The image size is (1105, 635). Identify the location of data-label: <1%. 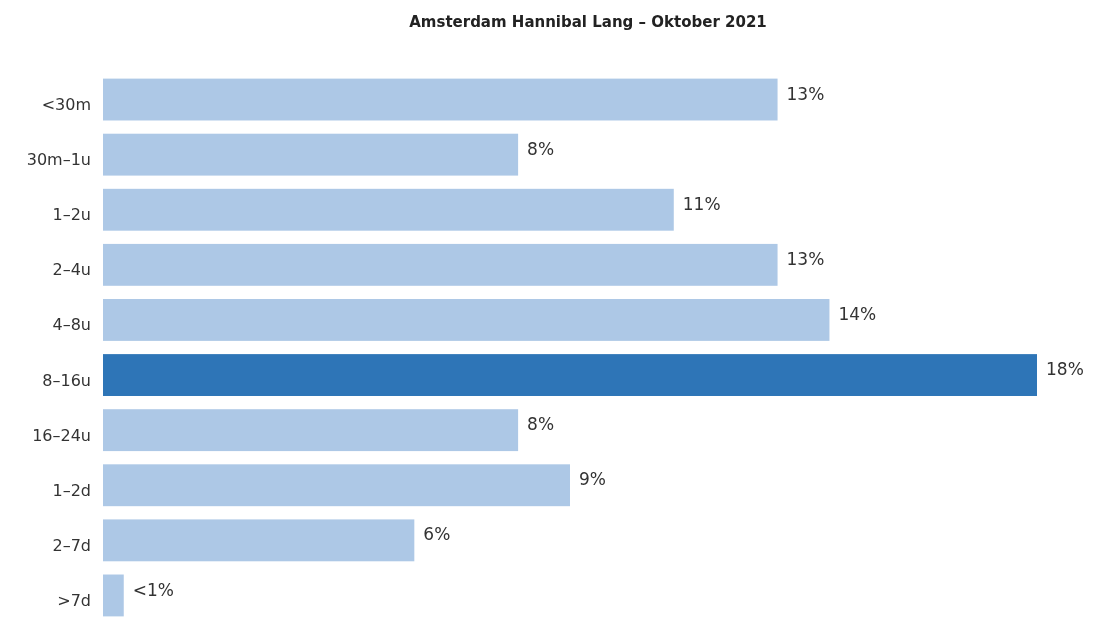
(153, 589).